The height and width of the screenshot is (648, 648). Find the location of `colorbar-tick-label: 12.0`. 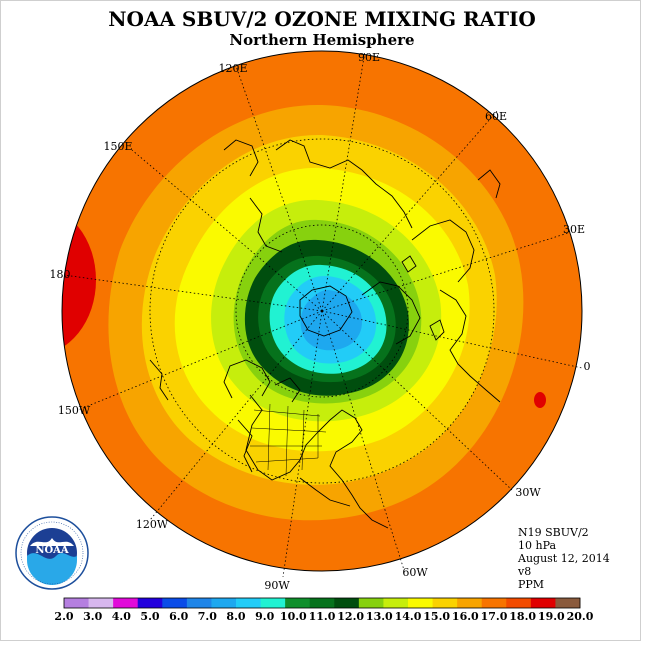

colorbar-tick-label: 12.0 is located at coordinates (350, 616).